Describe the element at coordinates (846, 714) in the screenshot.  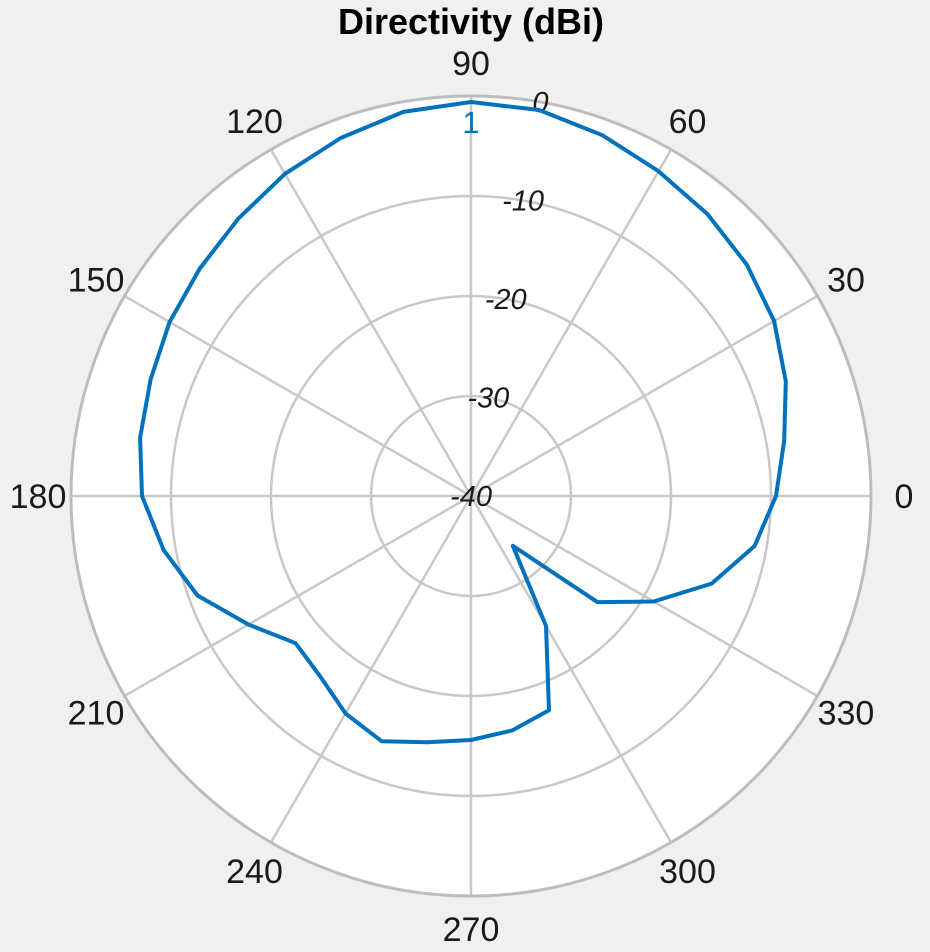
I see `theta-tick-label: 330` at that location.